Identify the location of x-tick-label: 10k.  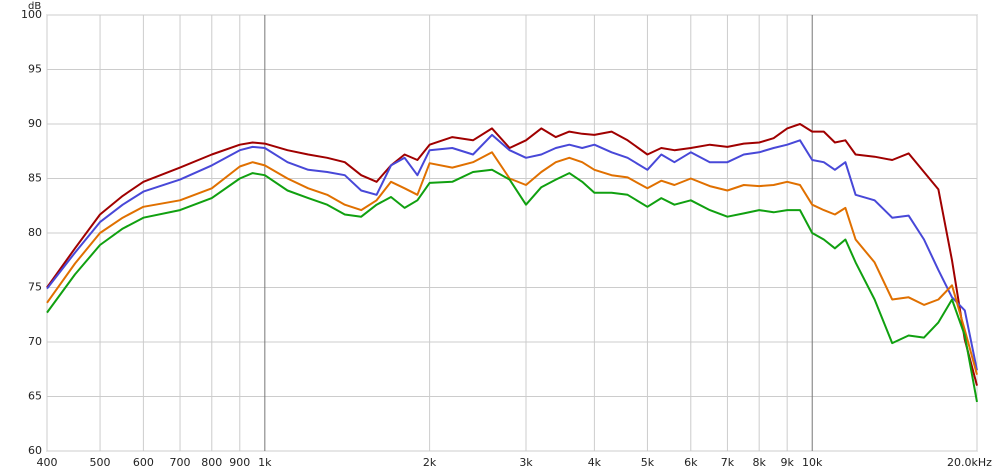
(812, 462).